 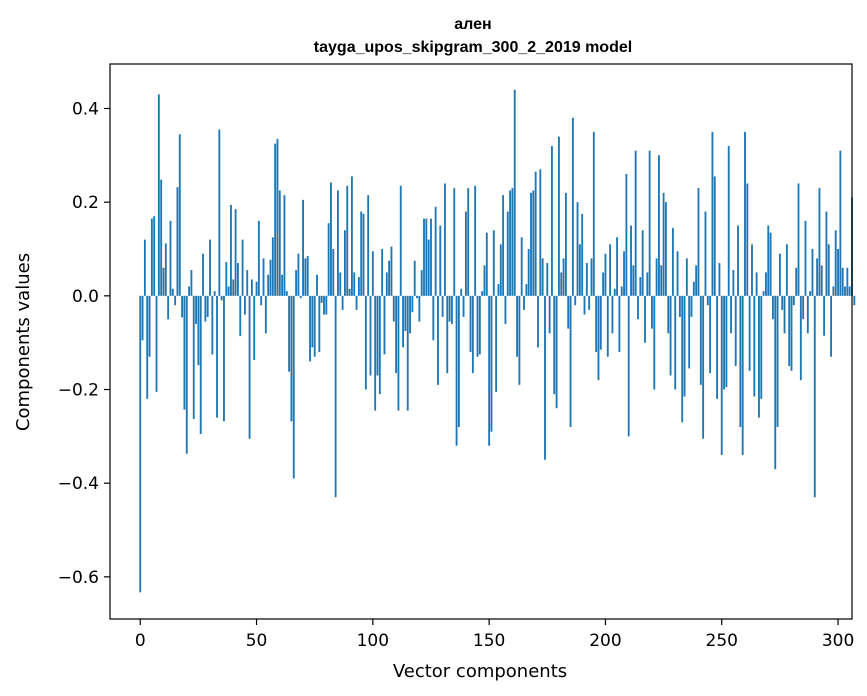 I want to click on x-tick-label-200: 200, so click(x=605, y=641).